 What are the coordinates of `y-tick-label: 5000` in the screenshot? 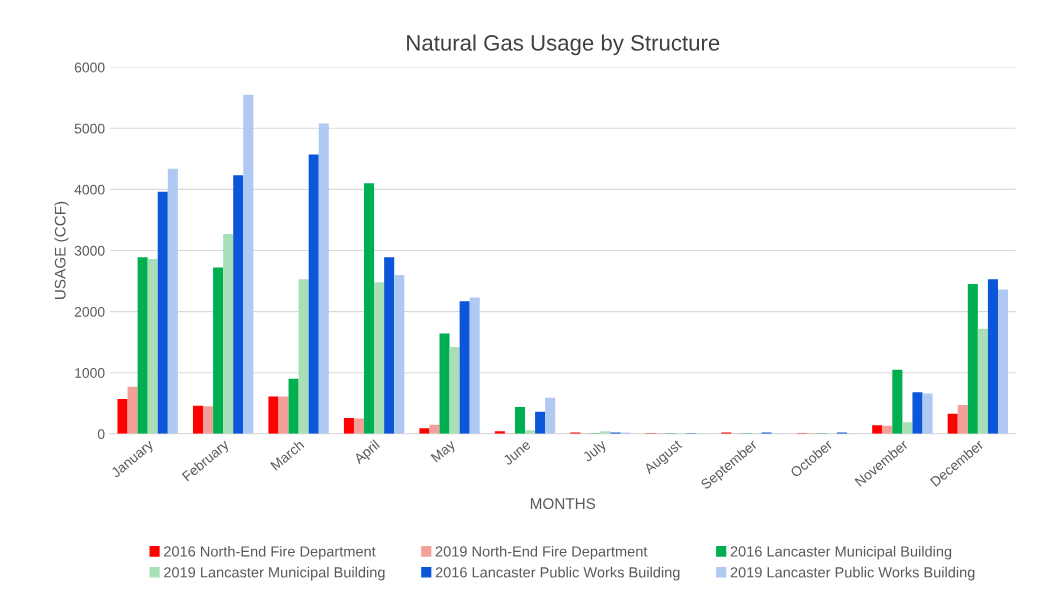 It's located at (89, 128).